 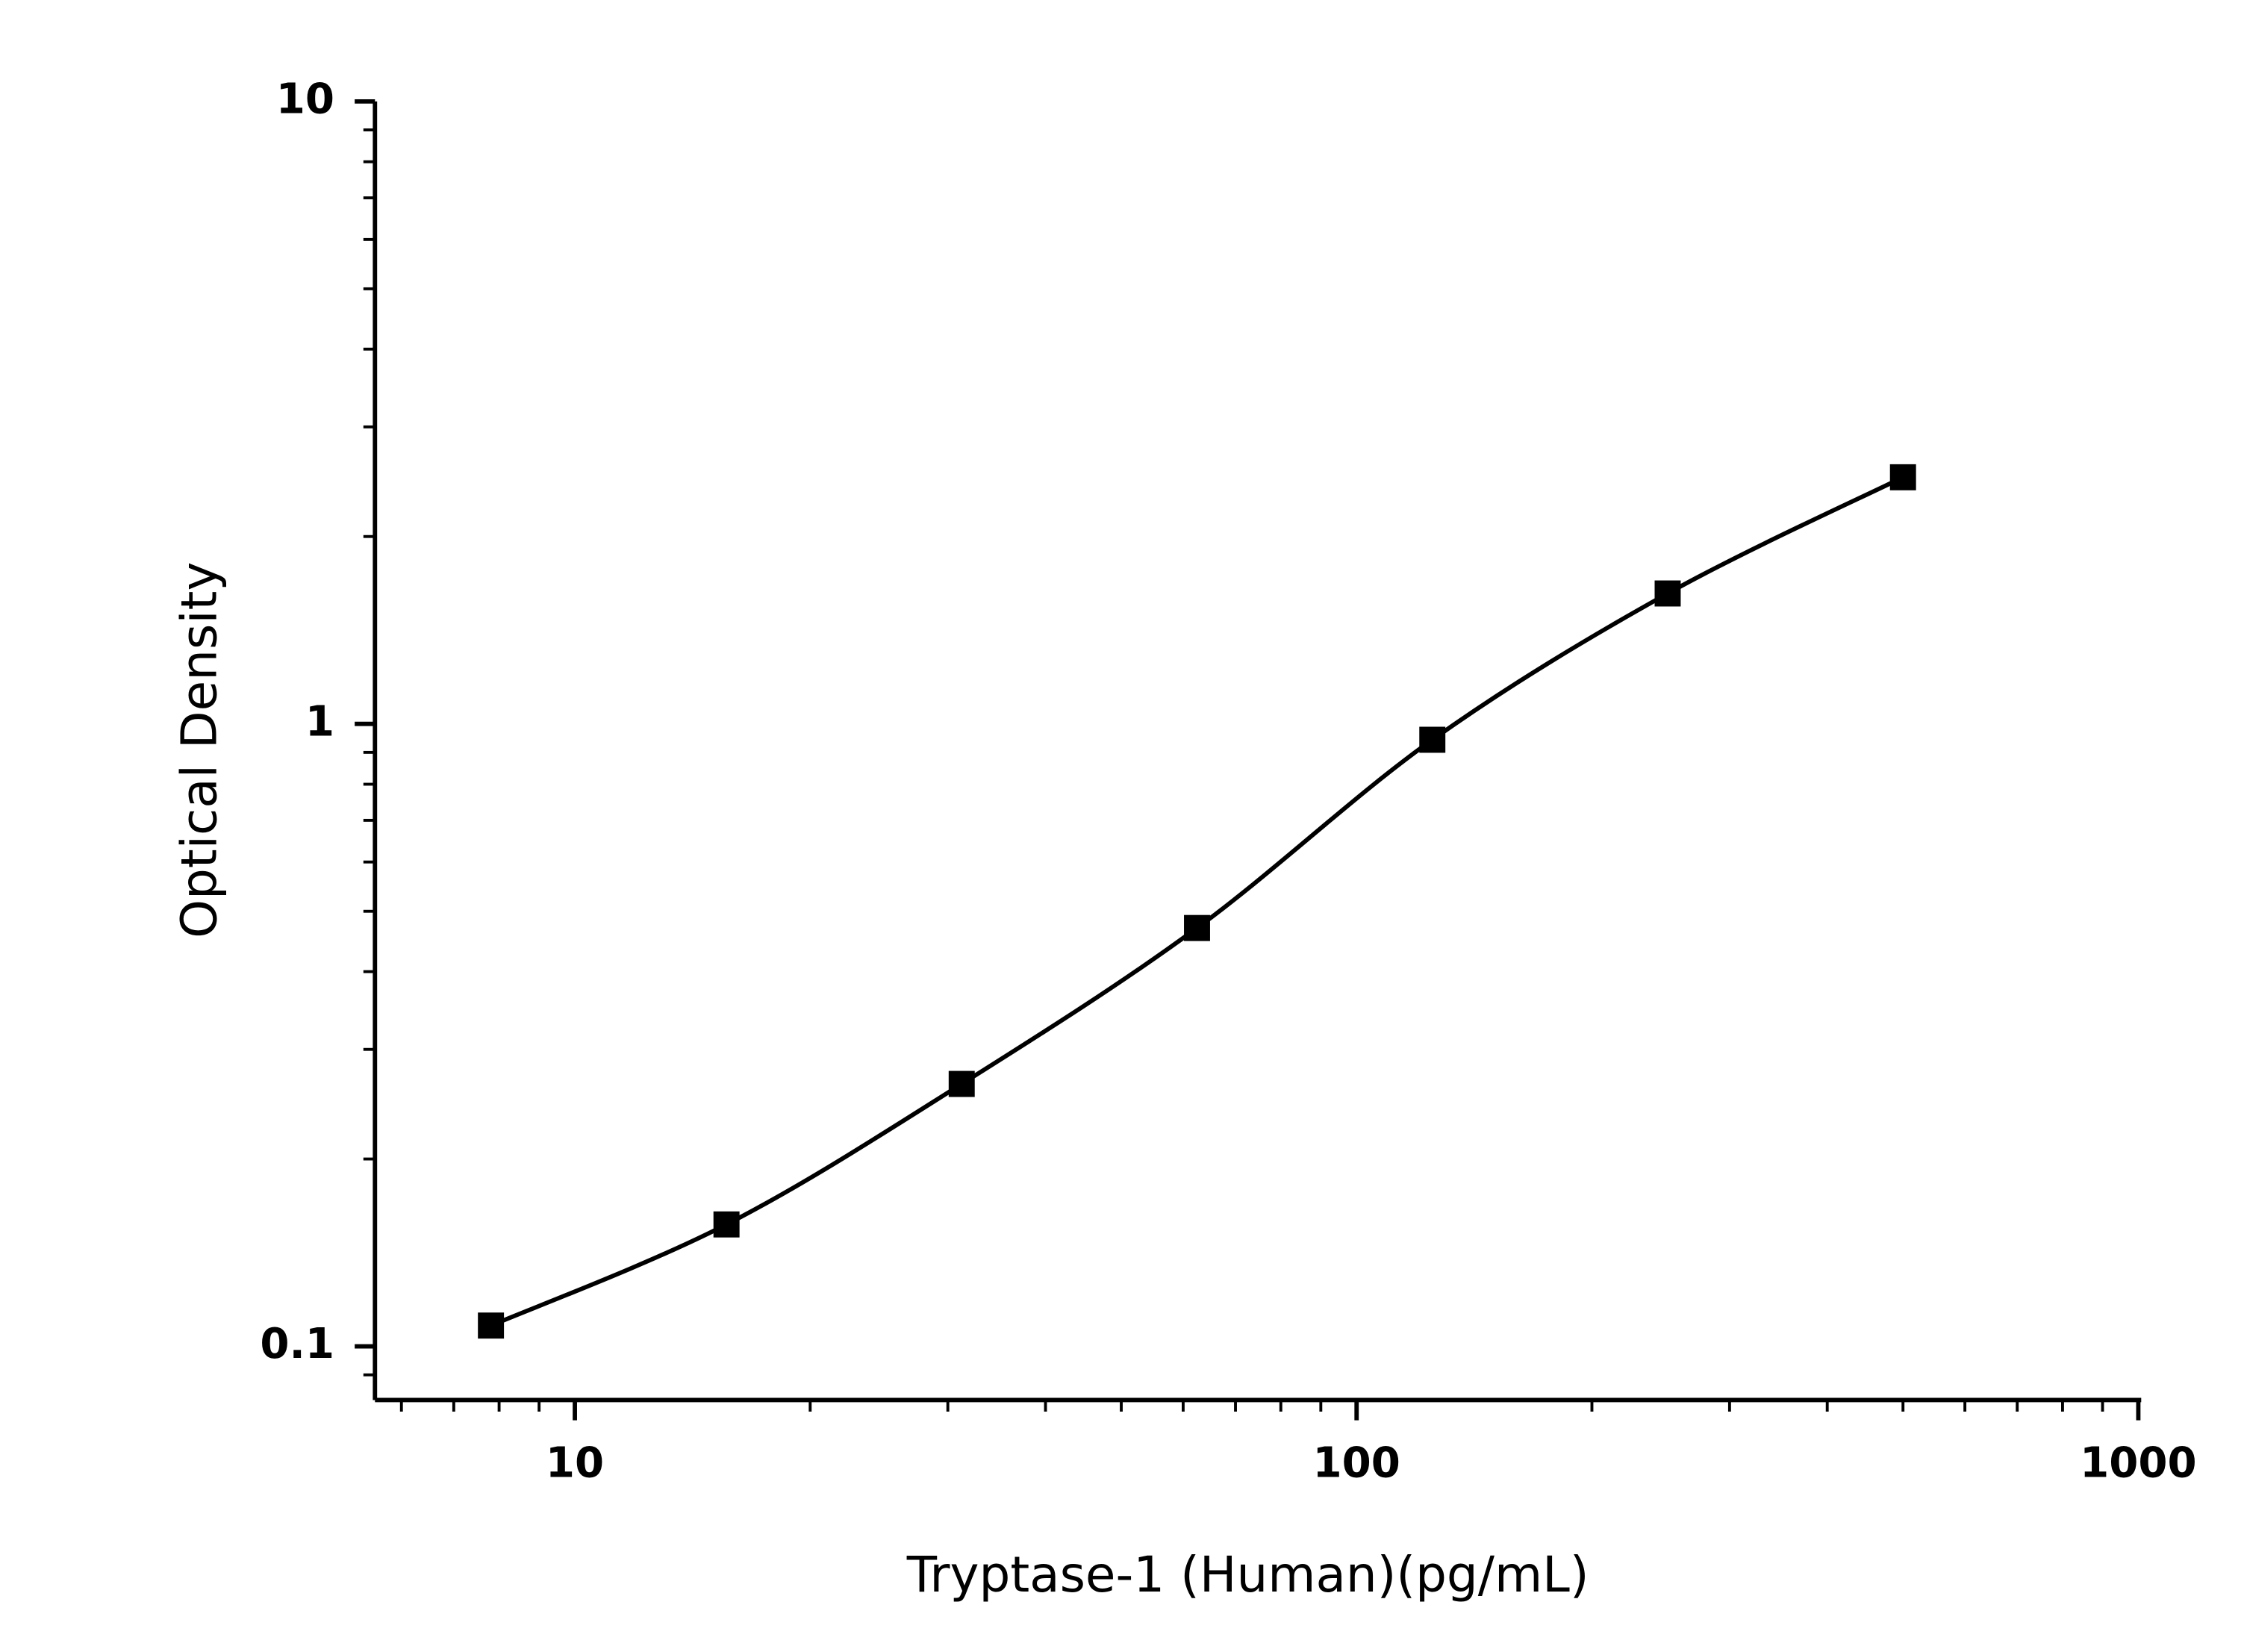 I want to click on y-tick-label: 0.1, so click(x=297, y=1344).